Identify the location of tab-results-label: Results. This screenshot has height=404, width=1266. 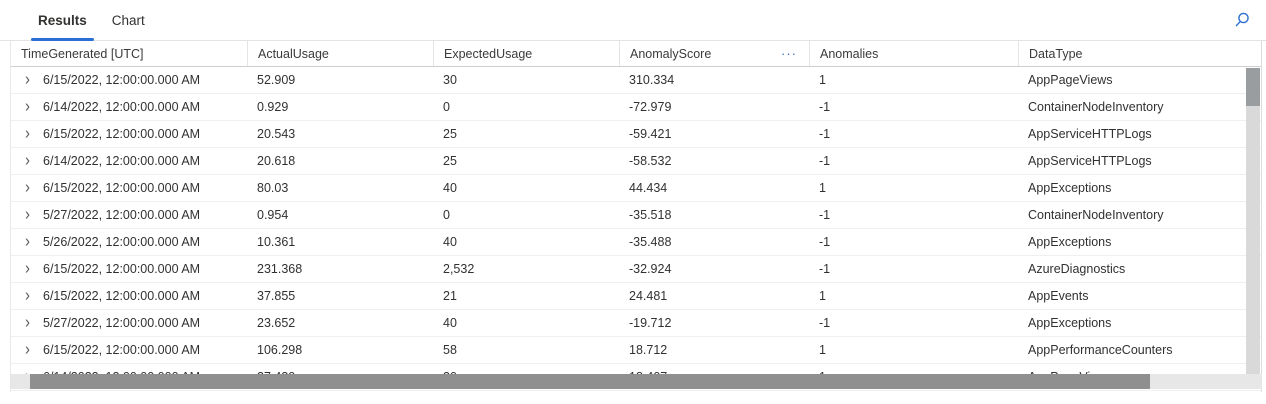
(62, 20).